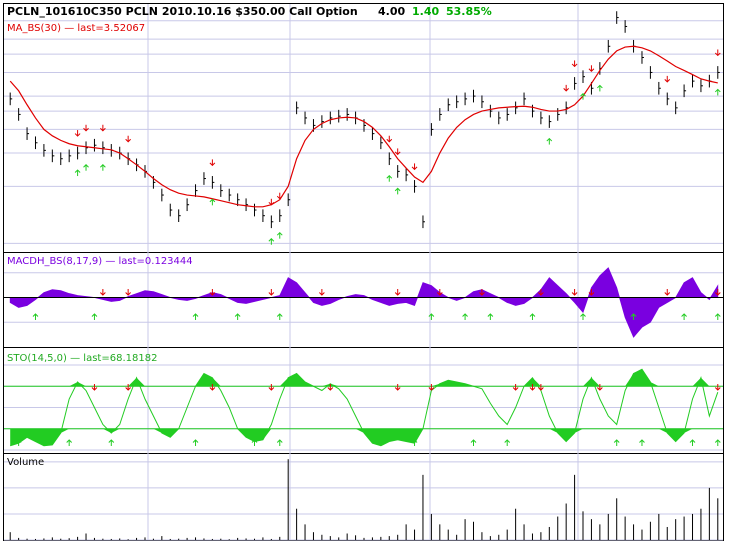 The height and width of the screenshot is (553, 748). I want to click on header-last: 4.00, so click(391, 11).